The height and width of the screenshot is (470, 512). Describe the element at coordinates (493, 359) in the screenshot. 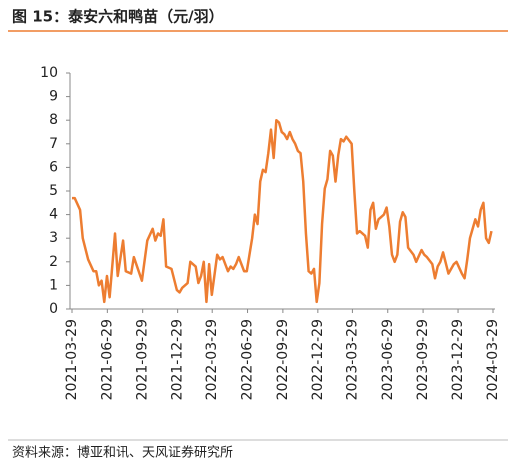

I see `x-tick-label: 2024-03-29` at that location.